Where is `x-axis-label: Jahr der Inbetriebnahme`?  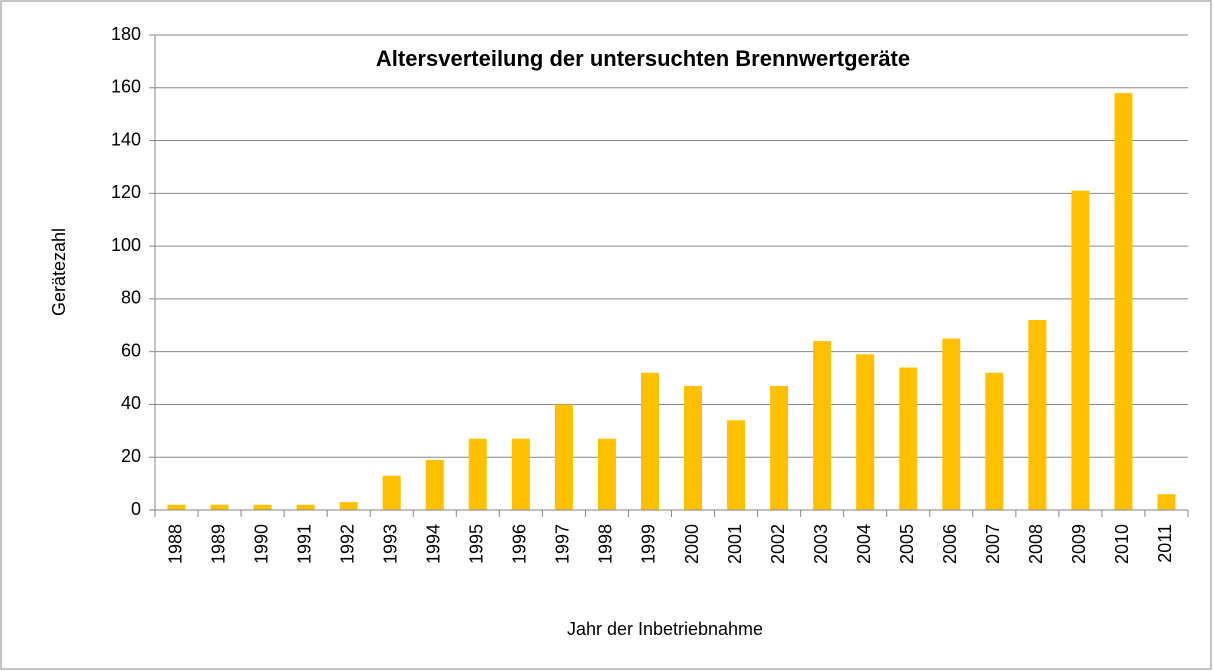 x-axis-label: Jahr der Inbetriebnahme is located at coordinates (665, 629).